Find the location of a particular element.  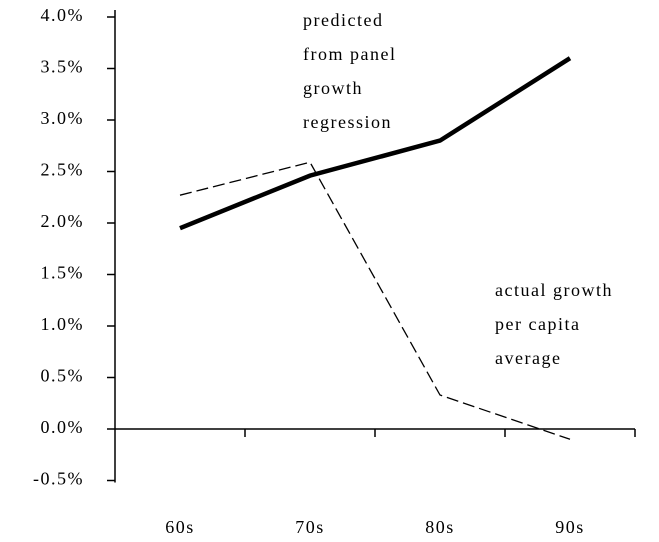

x-tick-label: 70s is located at coordinates (310, 527).